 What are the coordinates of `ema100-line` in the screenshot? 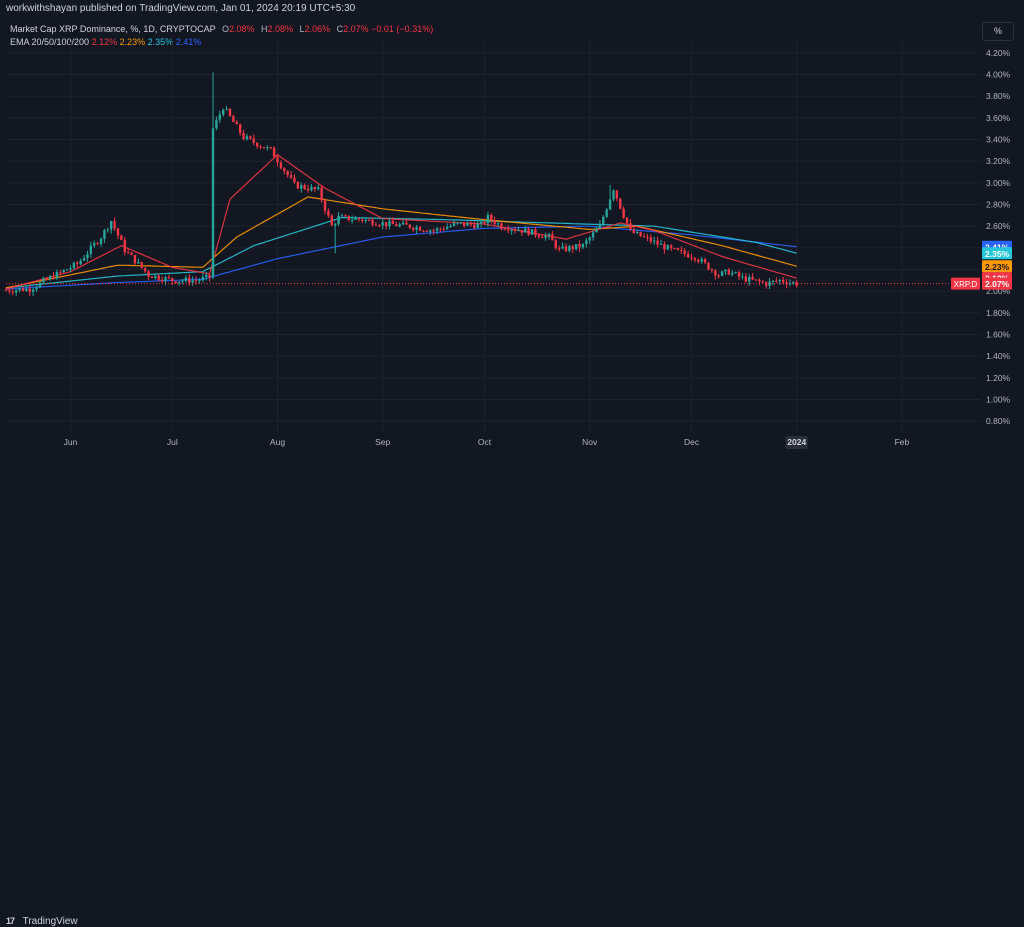 It's located at (401, 252).